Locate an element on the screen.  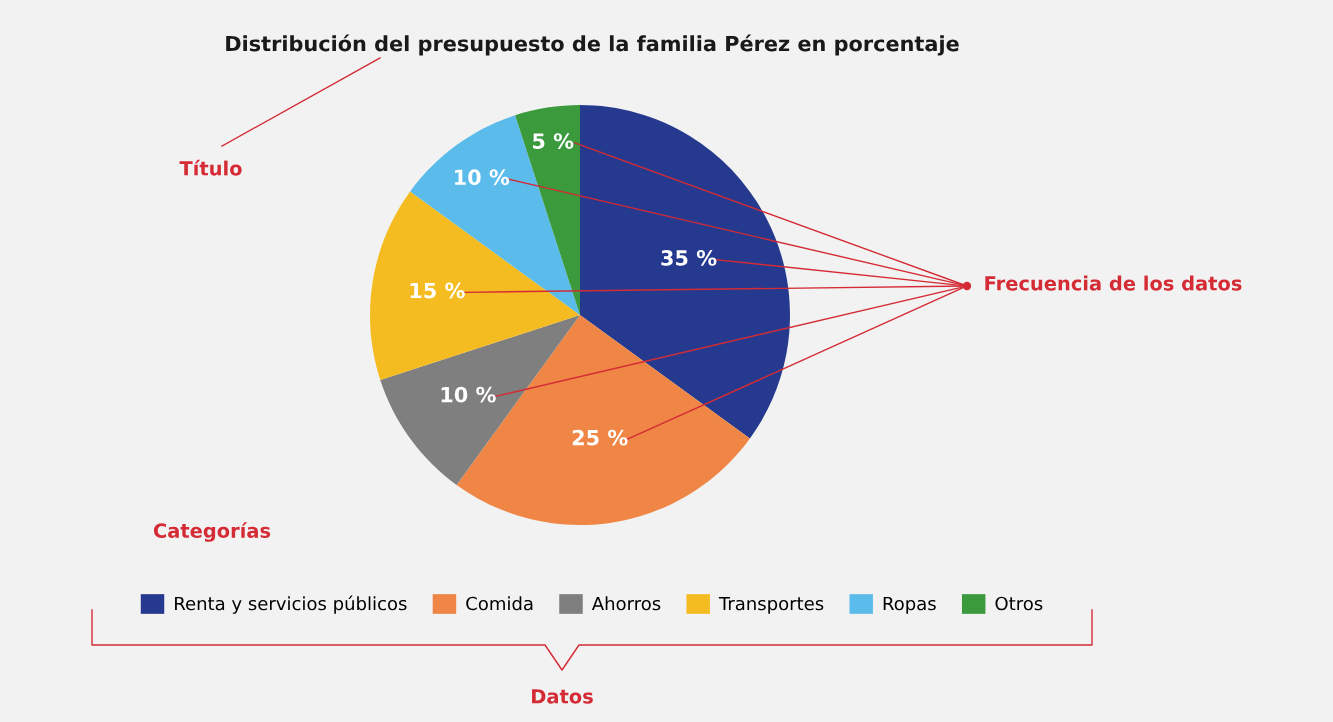
text: Categorías is located at coordinates (212, 532).